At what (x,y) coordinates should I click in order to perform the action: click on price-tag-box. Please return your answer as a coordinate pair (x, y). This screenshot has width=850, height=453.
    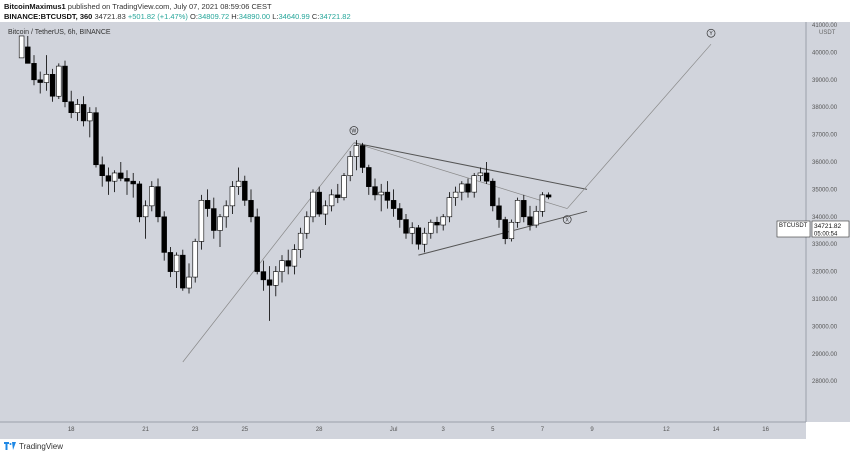
    Looking at the image, I should click on (793, 229).